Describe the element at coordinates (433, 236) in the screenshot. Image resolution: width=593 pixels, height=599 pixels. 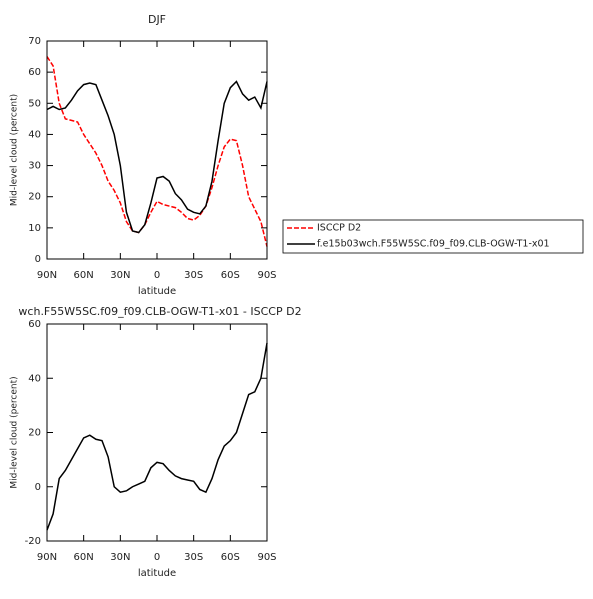
I see `legend-box` at that location.